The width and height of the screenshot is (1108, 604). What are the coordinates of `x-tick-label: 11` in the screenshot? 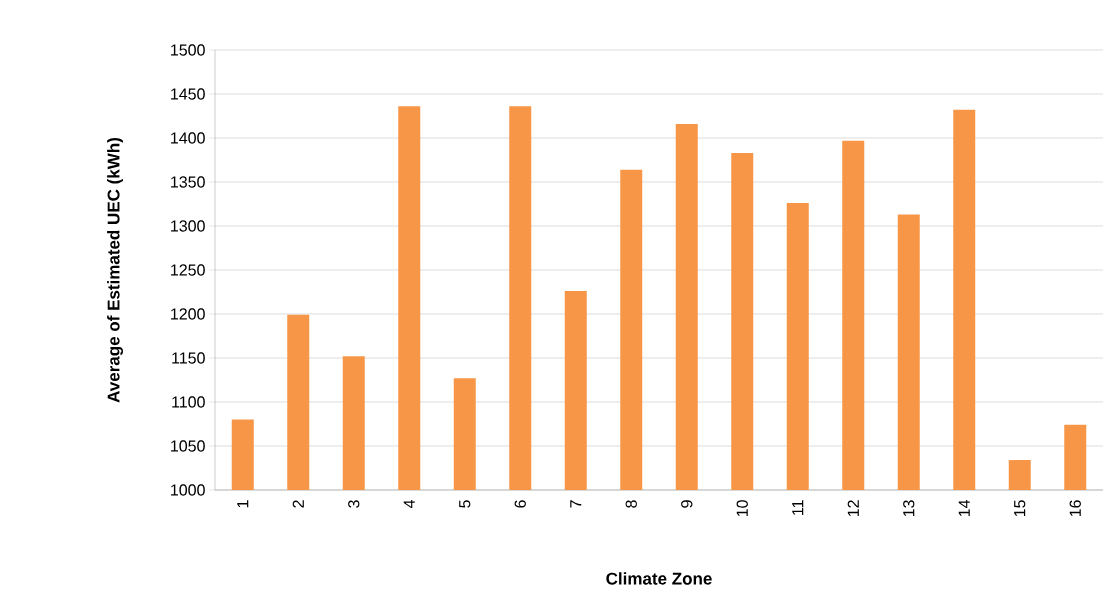 It's located at (798, 507).